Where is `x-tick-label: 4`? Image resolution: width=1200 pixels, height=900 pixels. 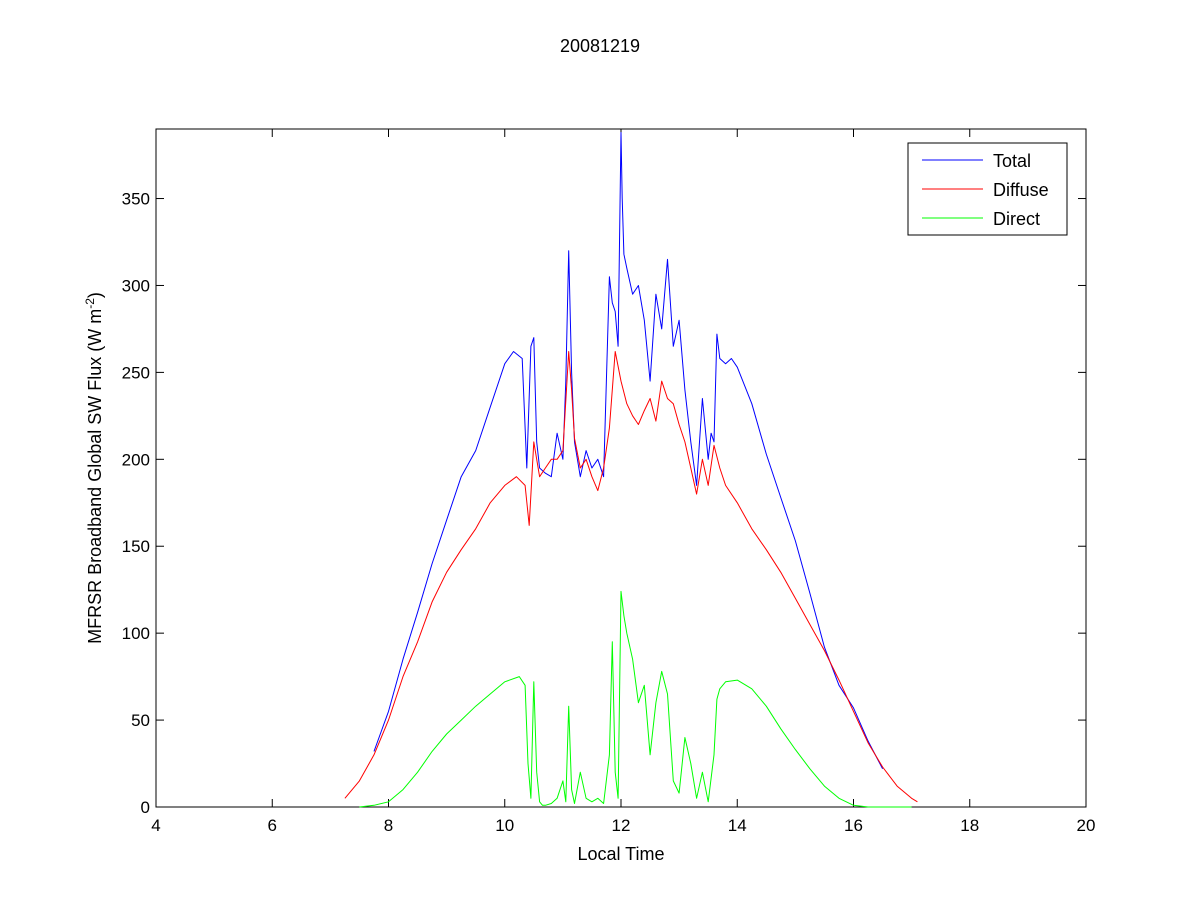
x-tick-label: 4 is located at coordinates (155, 825).